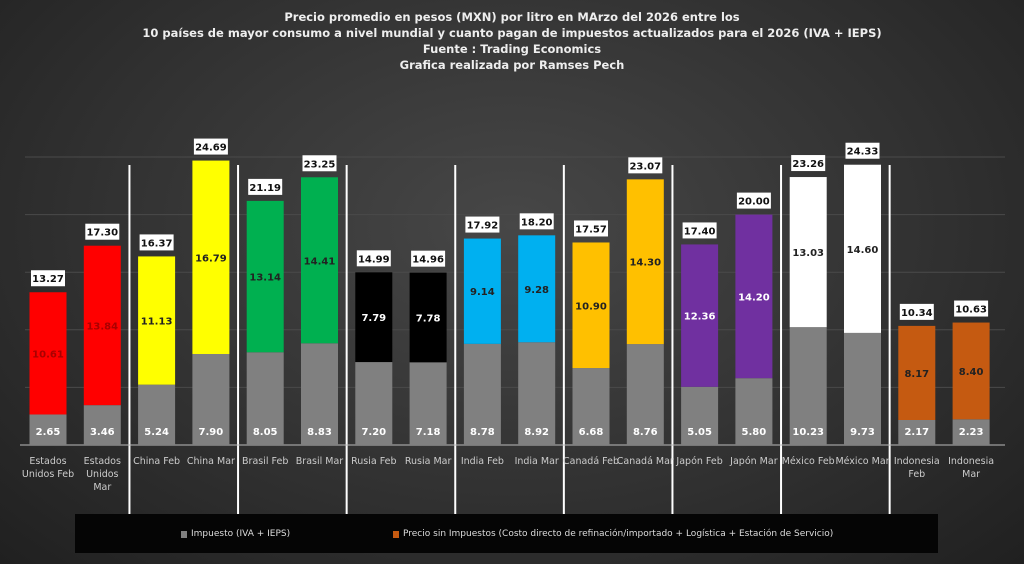  What do you see at coordinates (591, 229) in the screenshot?
I see `total-label: 17.57` at bounding box center [591, 229].